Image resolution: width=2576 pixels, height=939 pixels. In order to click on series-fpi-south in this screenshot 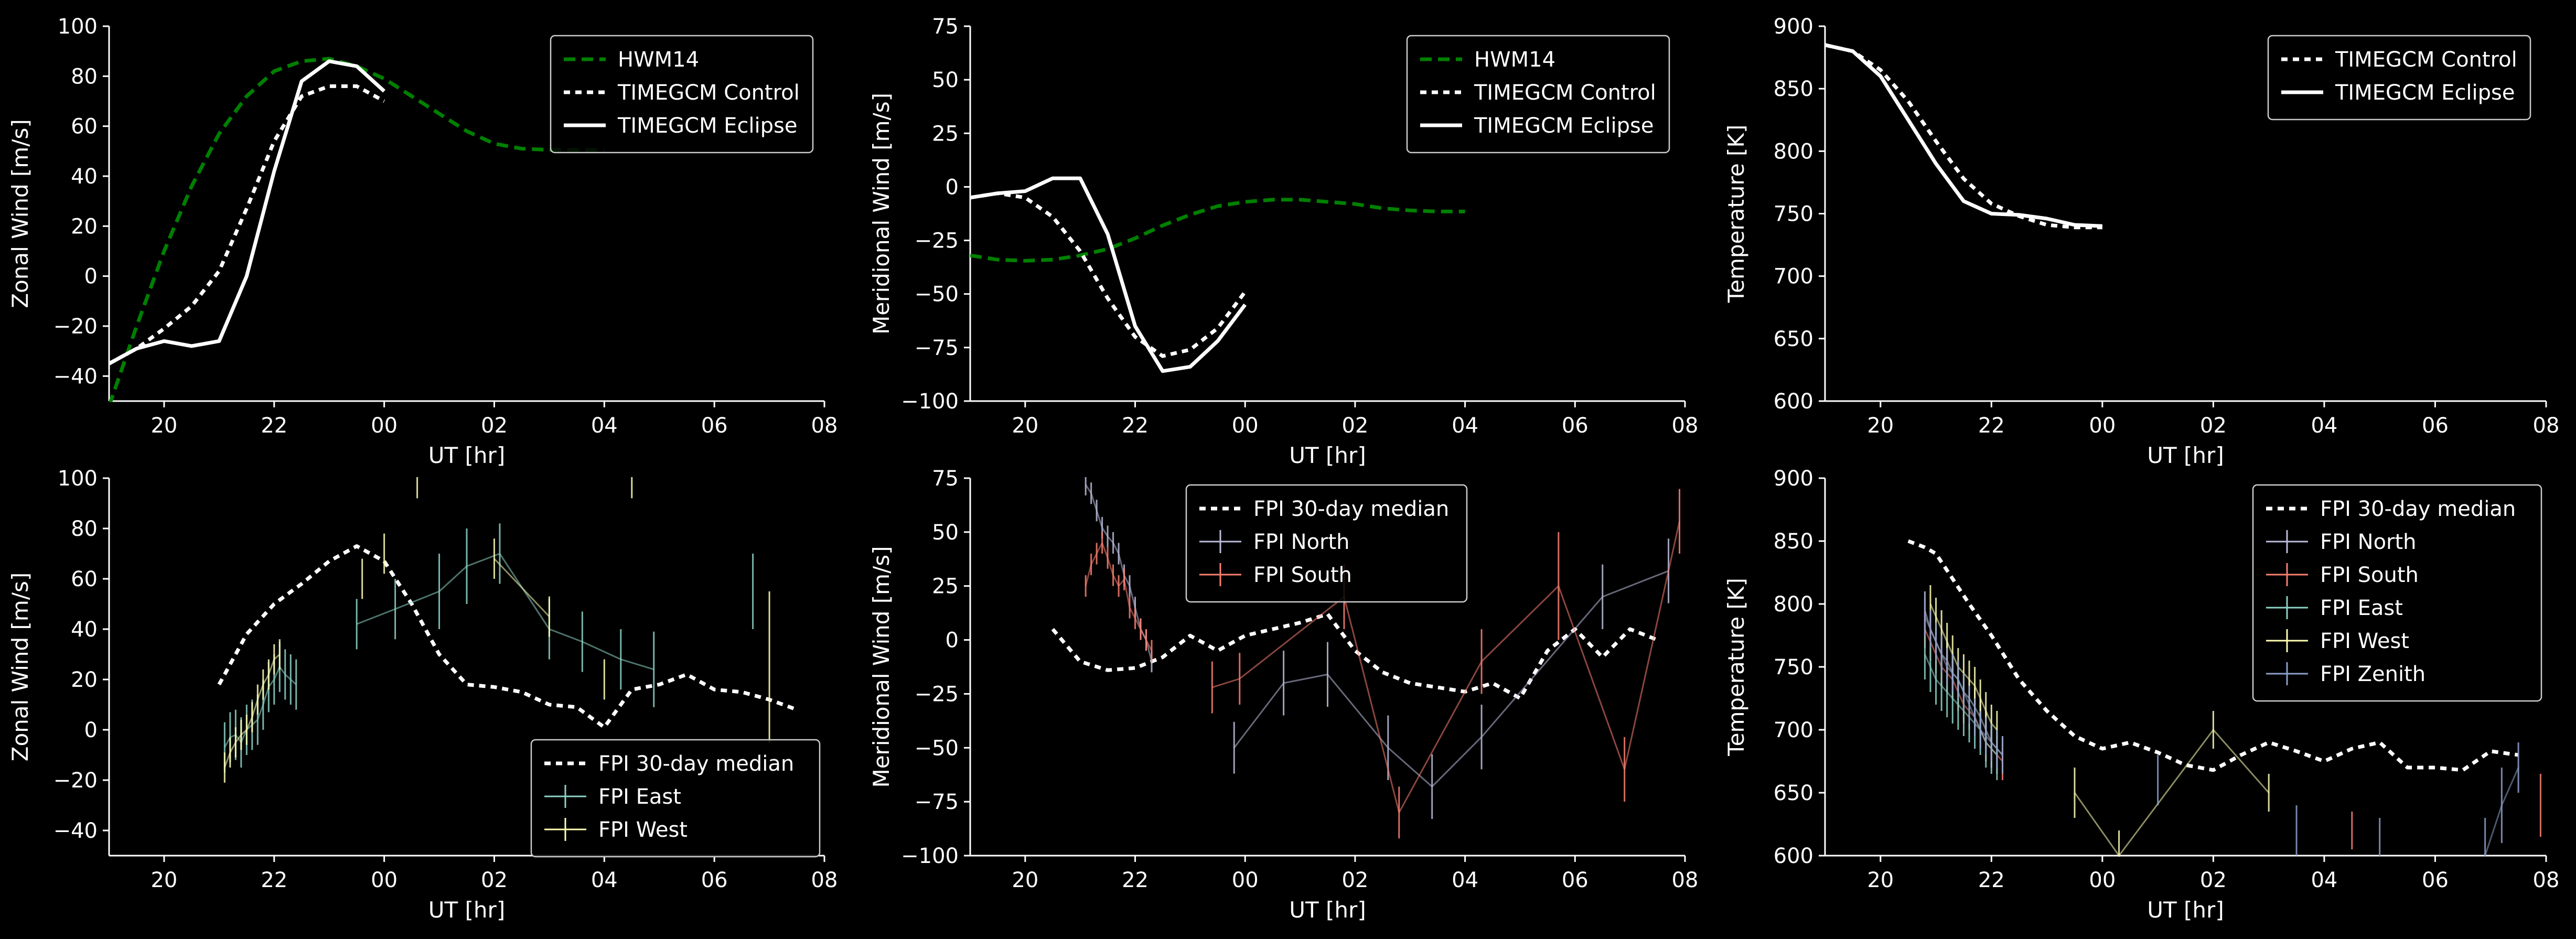, I will do `click(1383, 664)`.